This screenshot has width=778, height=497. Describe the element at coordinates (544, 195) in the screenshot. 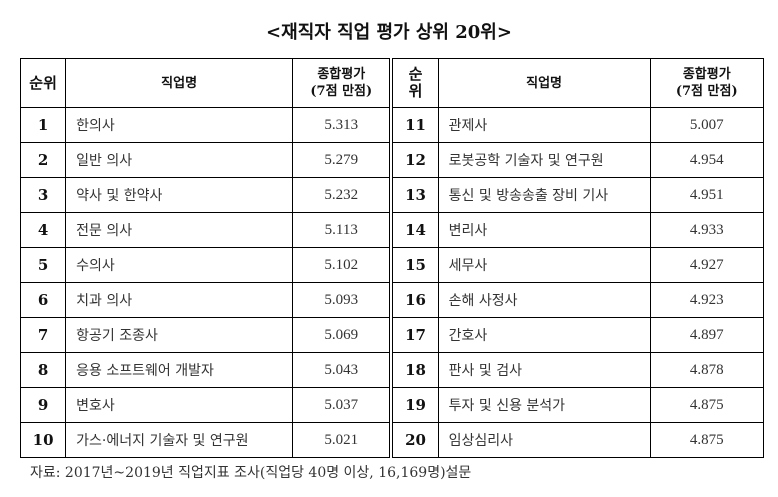

I see `job-cell: 통신 및 방송송출 장비 기사` at that location.